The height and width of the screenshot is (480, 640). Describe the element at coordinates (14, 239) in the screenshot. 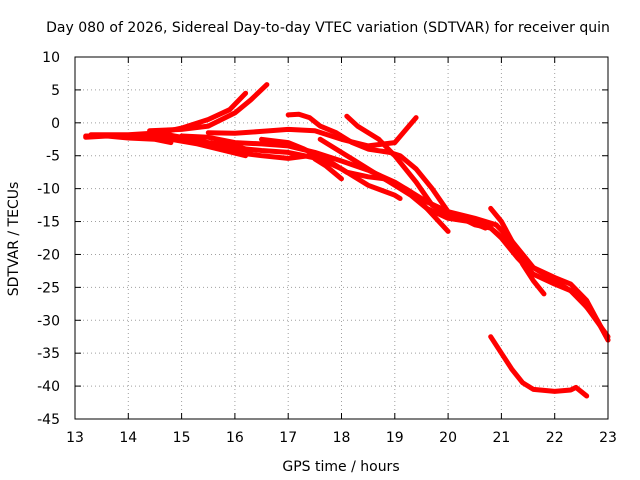

I see `y-axis-label: SDTVAR / TECUs` at that location.